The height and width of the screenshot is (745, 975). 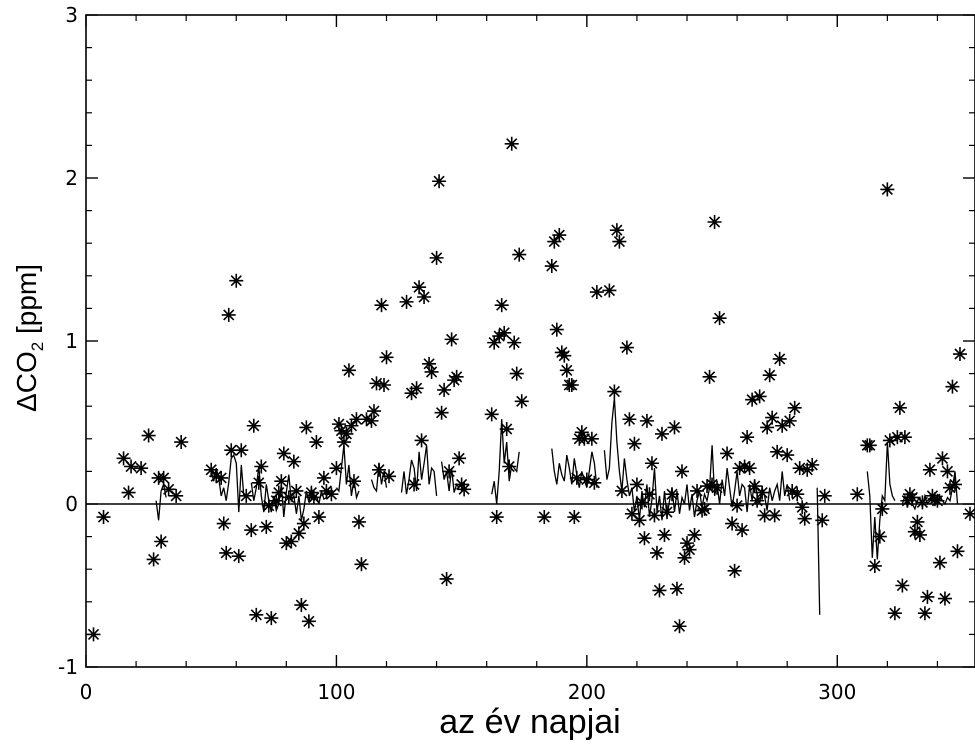 What do you see at coordinates (68, 667) in the screenshot?
I see `y-tick-label: -1` at bounding box center [68, 667].